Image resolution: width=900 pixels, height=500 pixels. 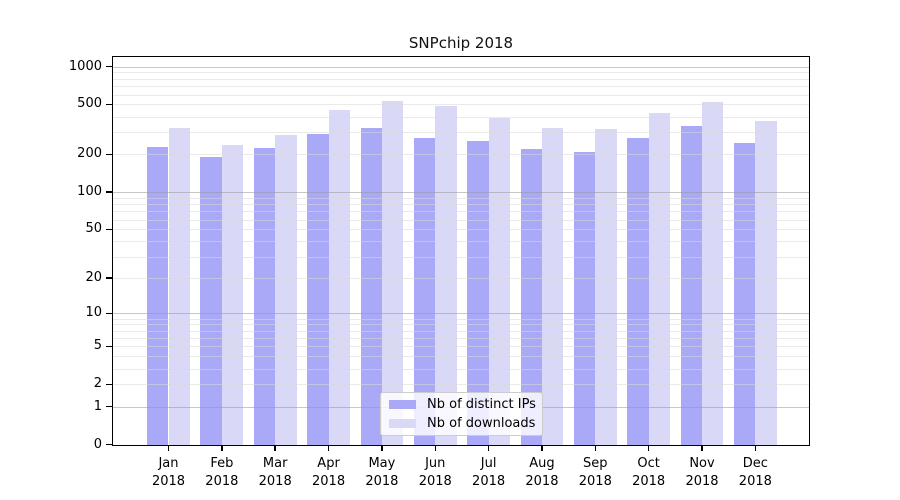 I want to click on y-tick-label: 5, so click(x=97, y=346).